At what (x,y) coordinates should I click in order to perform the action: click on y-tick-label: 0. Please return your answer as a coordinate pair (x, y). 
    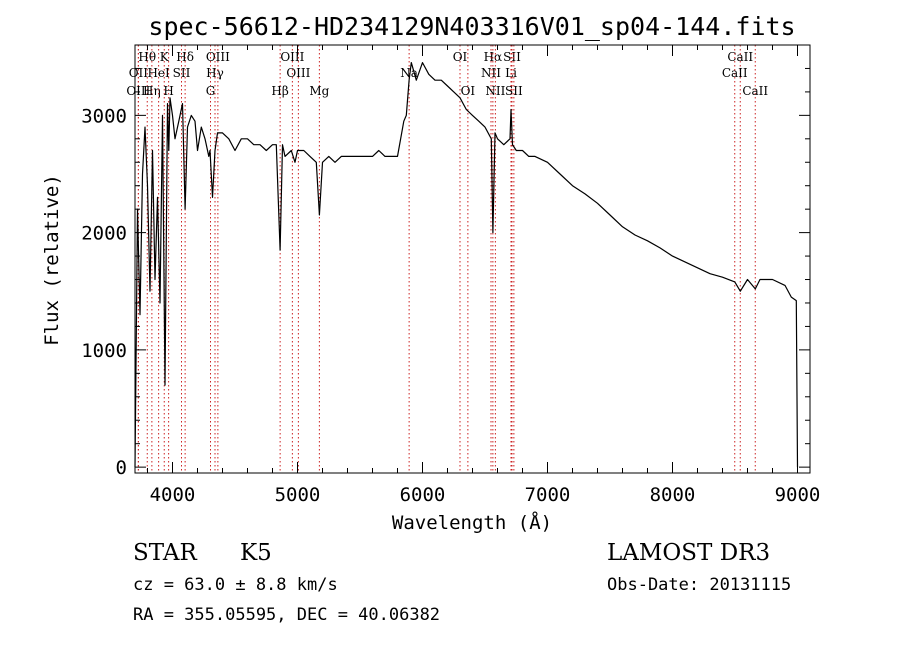
    Looking at the image, I should click on (121, 468).